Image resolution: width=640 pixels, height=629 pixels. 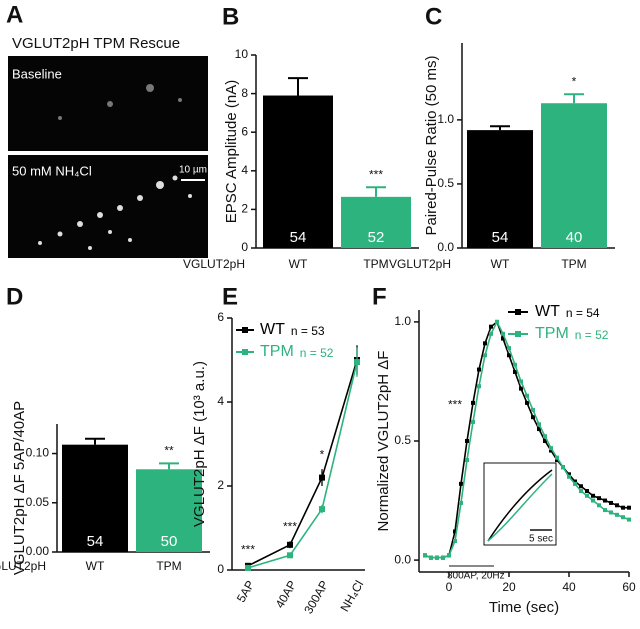 I want to click on y-tick-label: 0.00, so click(x=38, y=551).